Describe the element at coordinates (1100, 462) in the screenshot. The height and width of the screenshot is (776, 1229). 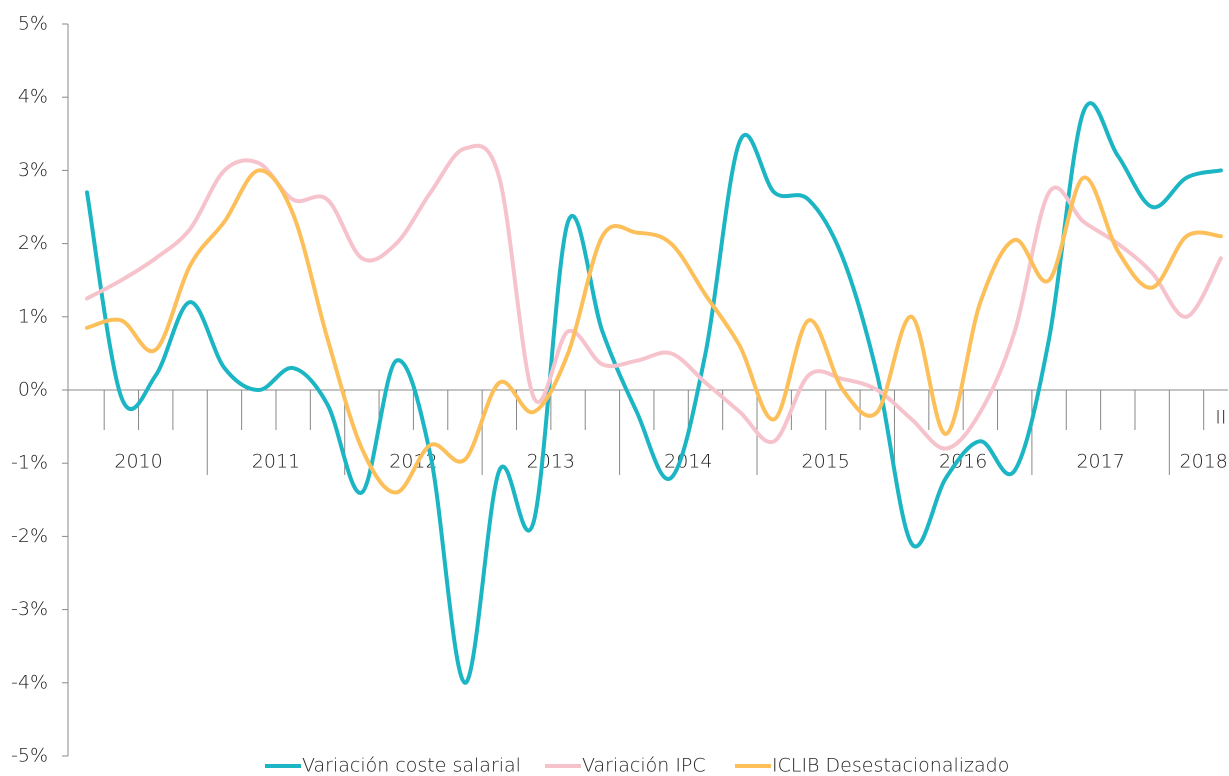
I see `x-group-label: 2017` at that location.